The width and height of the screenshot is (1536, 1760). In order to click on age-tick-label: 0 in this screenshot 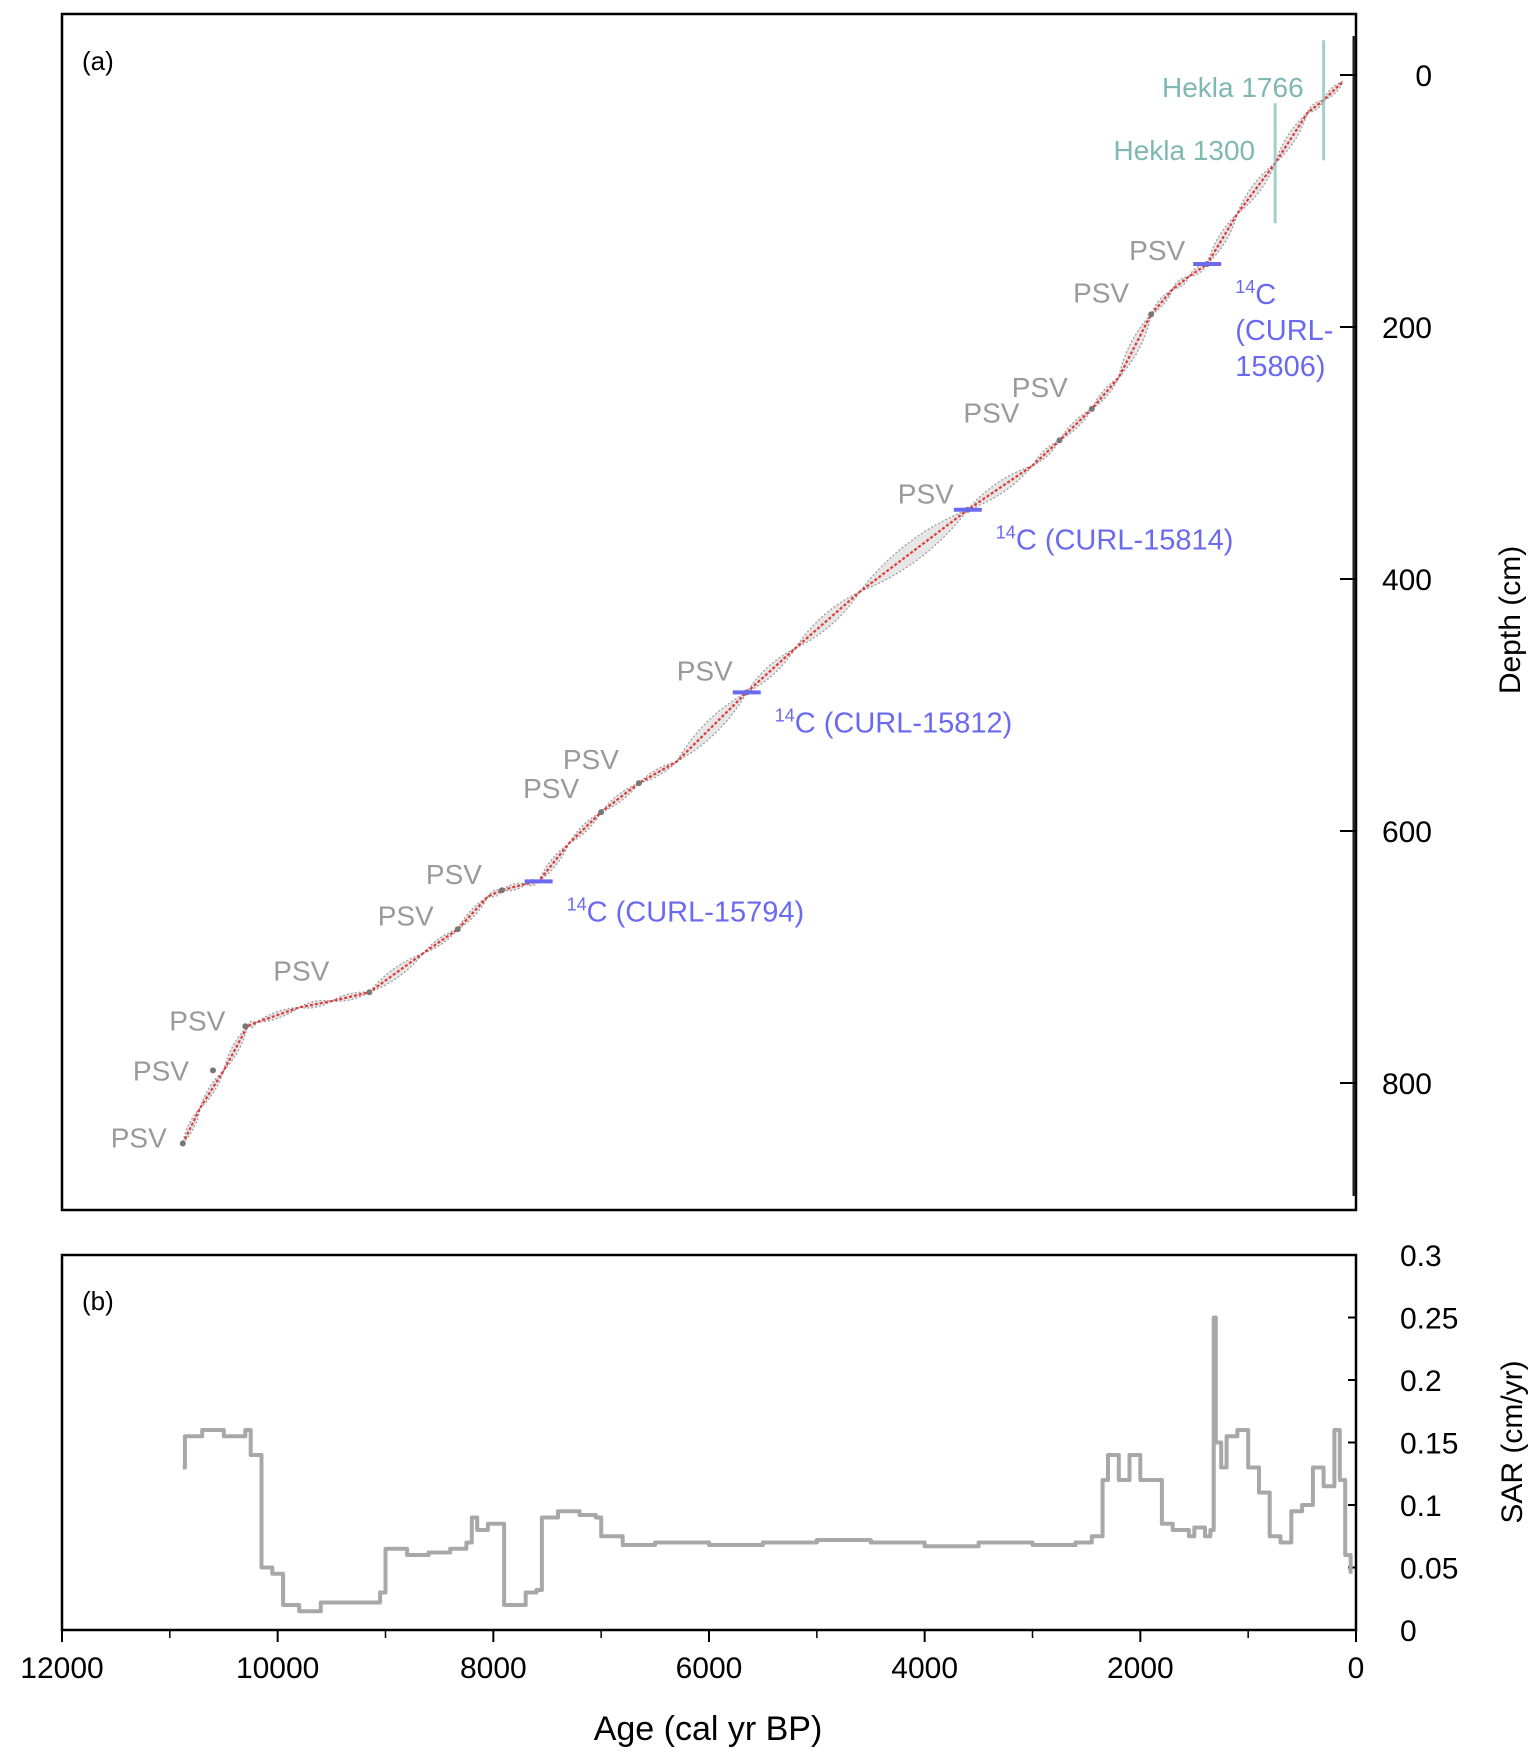, I will do `click(1356, 1668)`.